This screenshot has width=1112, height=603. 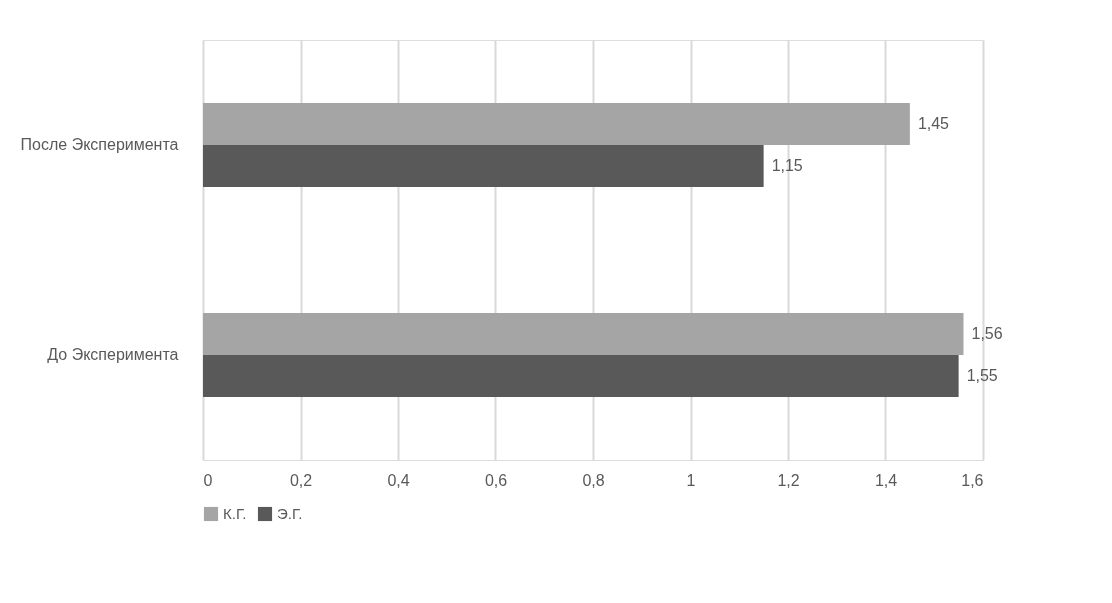 What do you see at coordinates (301, 480) in the screenshot?
I see `x-tick-label: 0,2` at bounding box center [301, 480].